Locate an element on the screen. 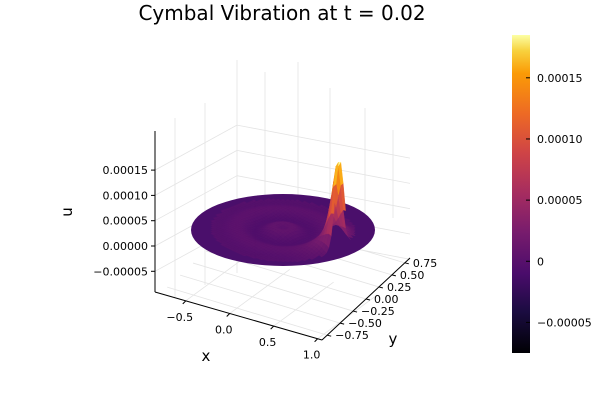  colorbar-tick-label: 0.00005 is located at coordinates (560, 200).